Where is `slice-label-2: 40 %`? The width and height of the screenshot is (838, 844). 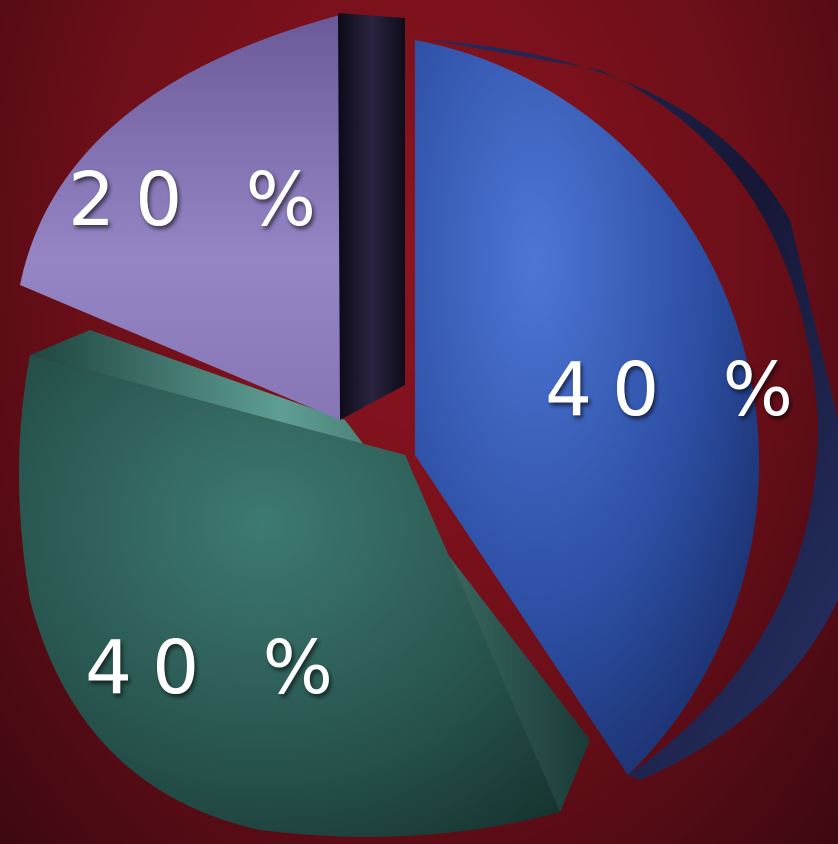
slice-label-2: 40 % is located at coordinates (219, 668).